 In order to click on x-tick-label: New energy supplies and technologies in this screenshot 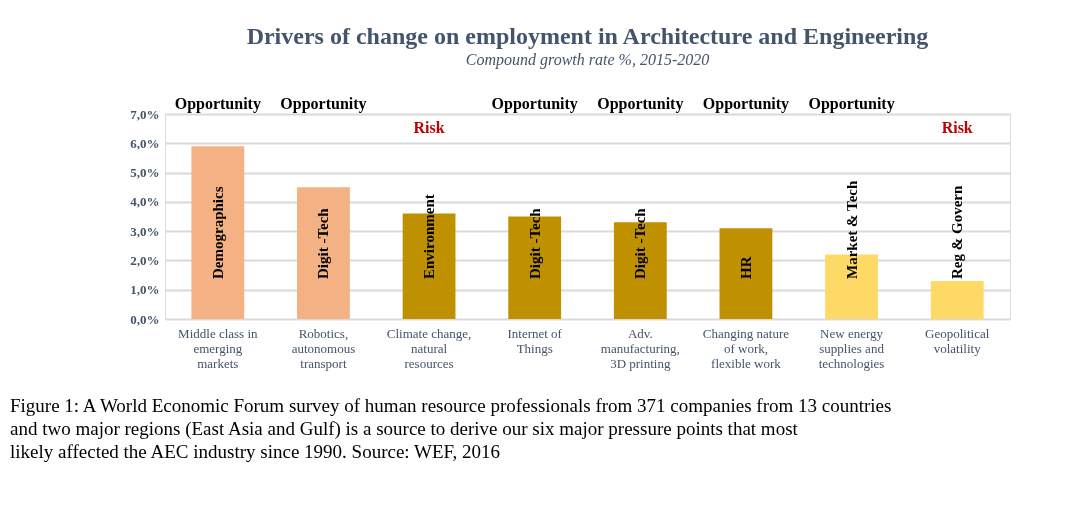, I will do `click(851, 348)`.